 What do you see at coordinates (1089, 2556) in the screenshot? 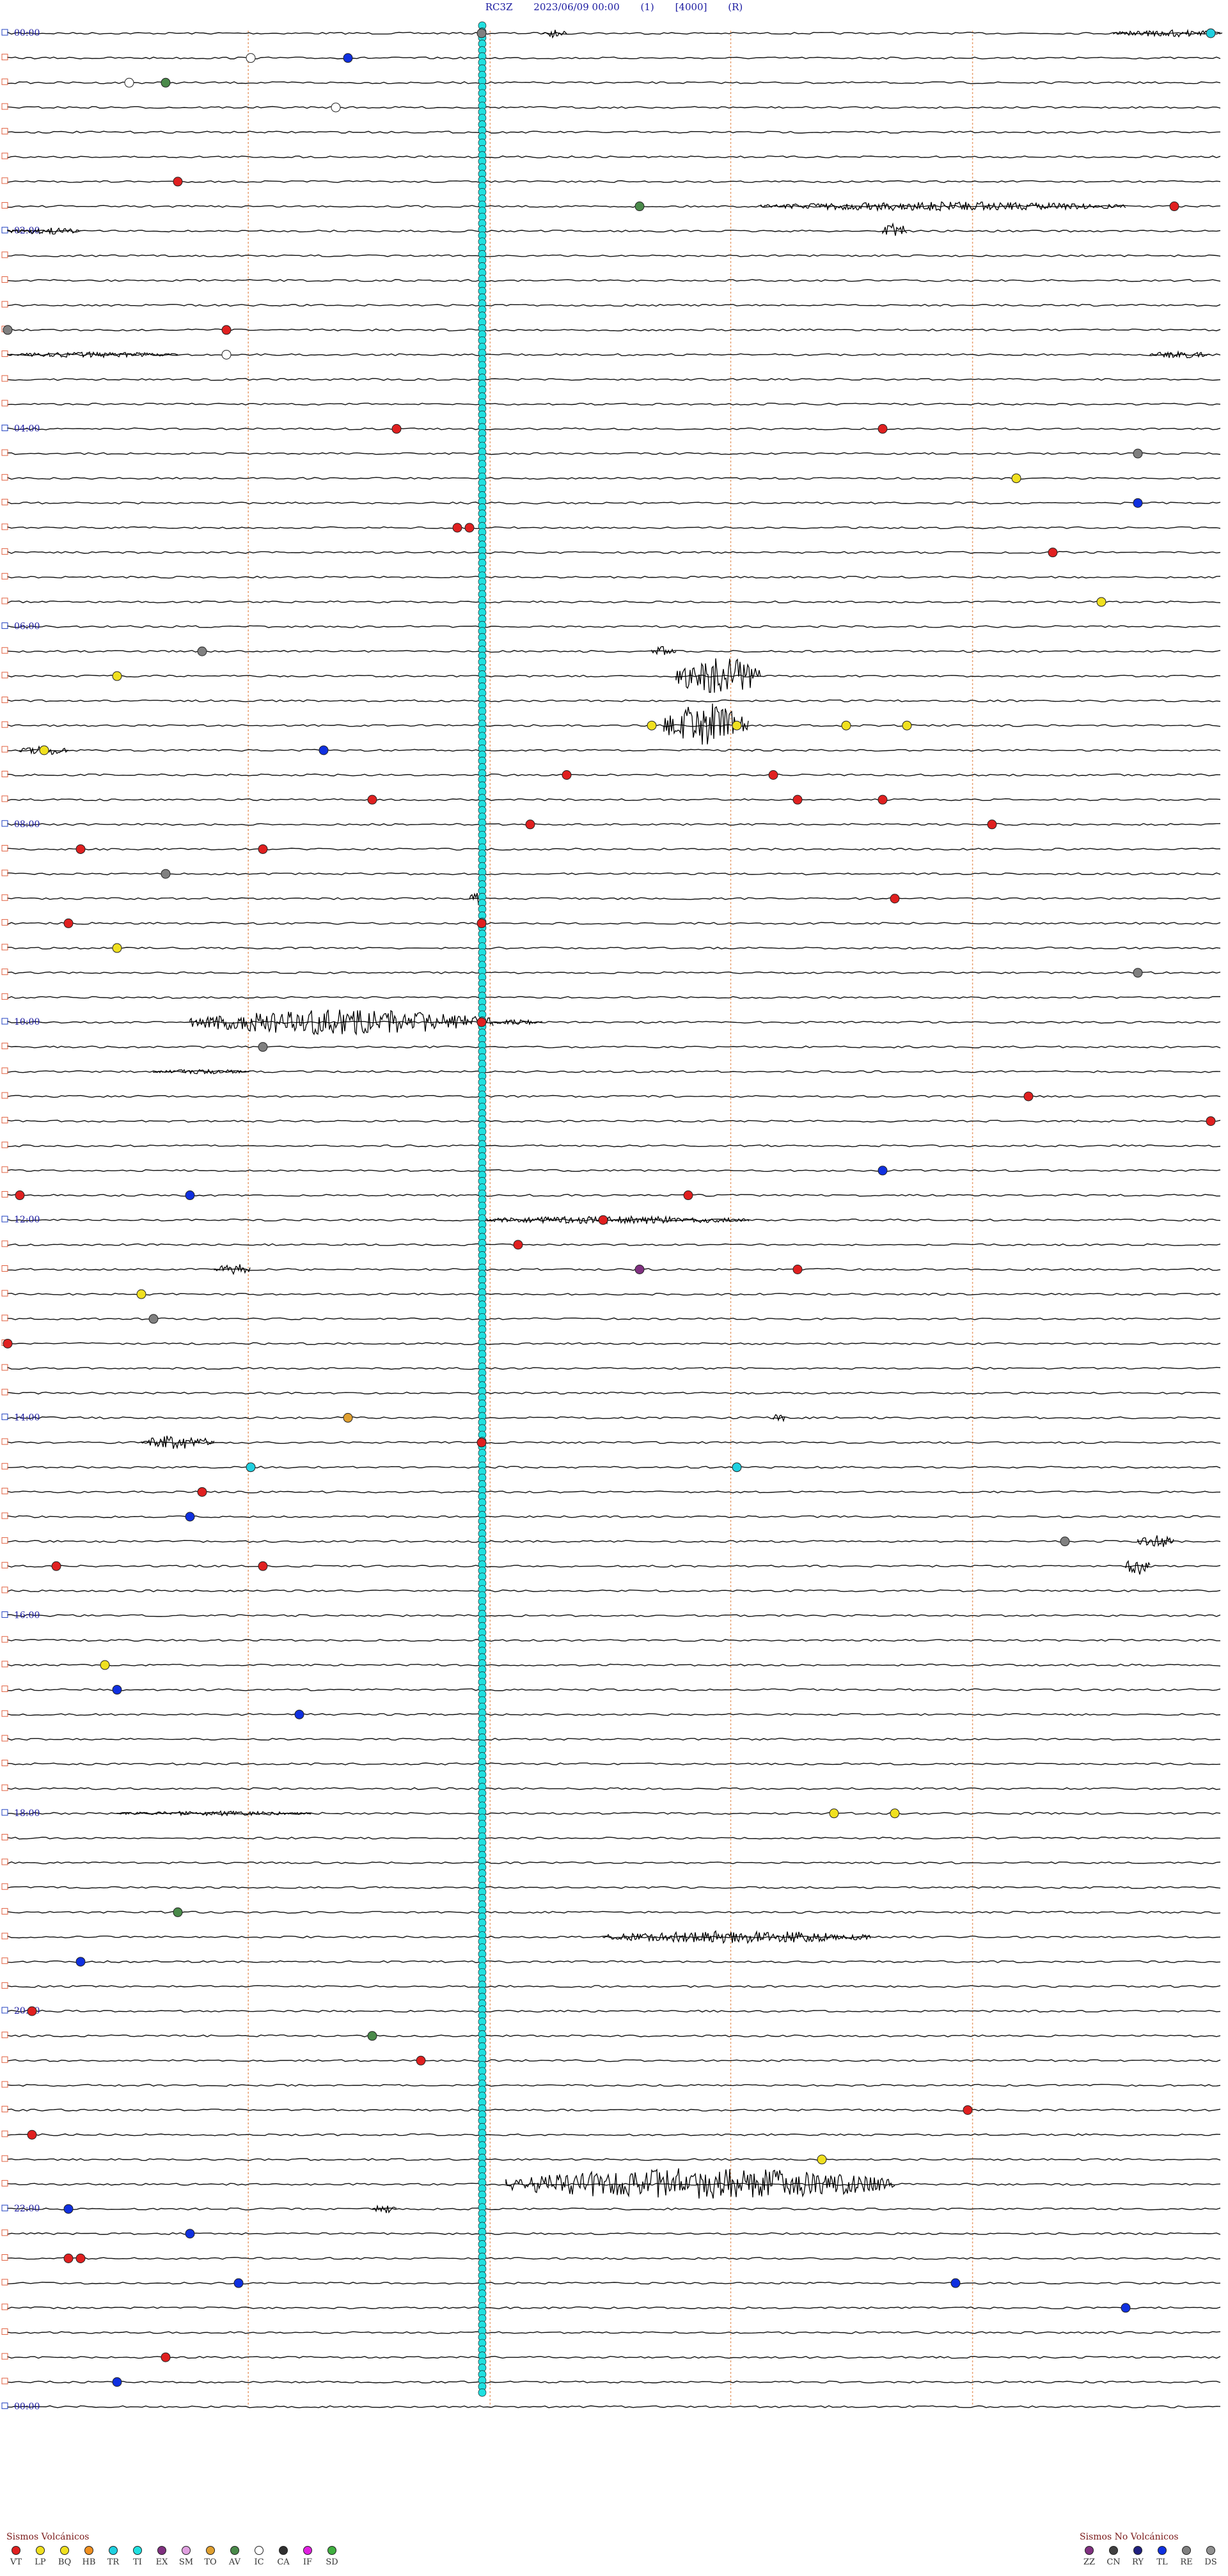
I see `legend-item-zz: ZZ` at bounding box center [1089, 2556].